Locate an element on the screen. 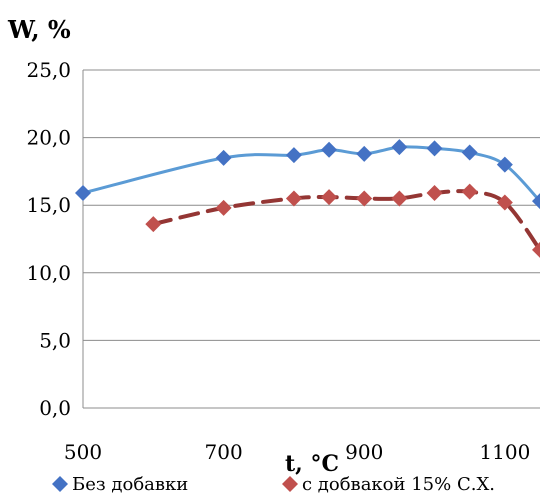 Image resolution: width=540 pixels, height=502 pixels. x-tick-labels: 500 700 900 1100 is located at coordinates (297, 452).